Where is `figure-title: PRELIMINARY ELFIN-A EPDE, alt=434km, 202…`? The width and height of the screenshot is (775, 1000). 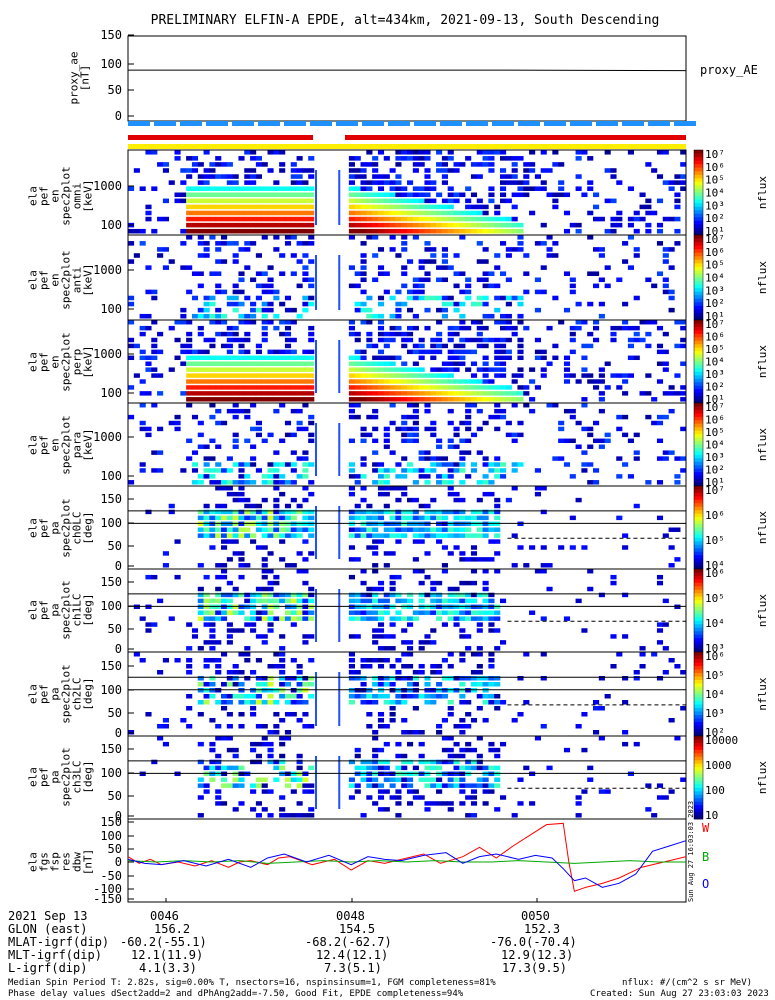
figure-title: PRELIMINARY ELFIN-A EPDE, alt=434km, 202… is located at coordinates (405, 20).